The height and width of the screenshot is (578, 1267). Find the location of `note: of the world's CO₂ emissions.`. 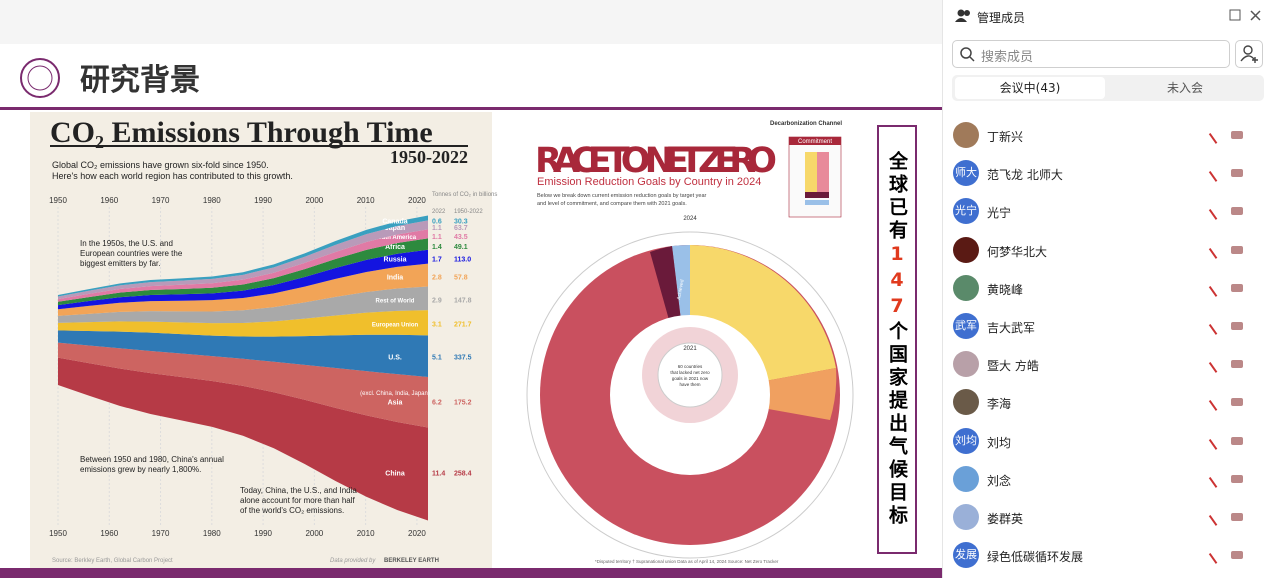

note: of the world's CO₂ emissions. is located at coordinates (292, 510).